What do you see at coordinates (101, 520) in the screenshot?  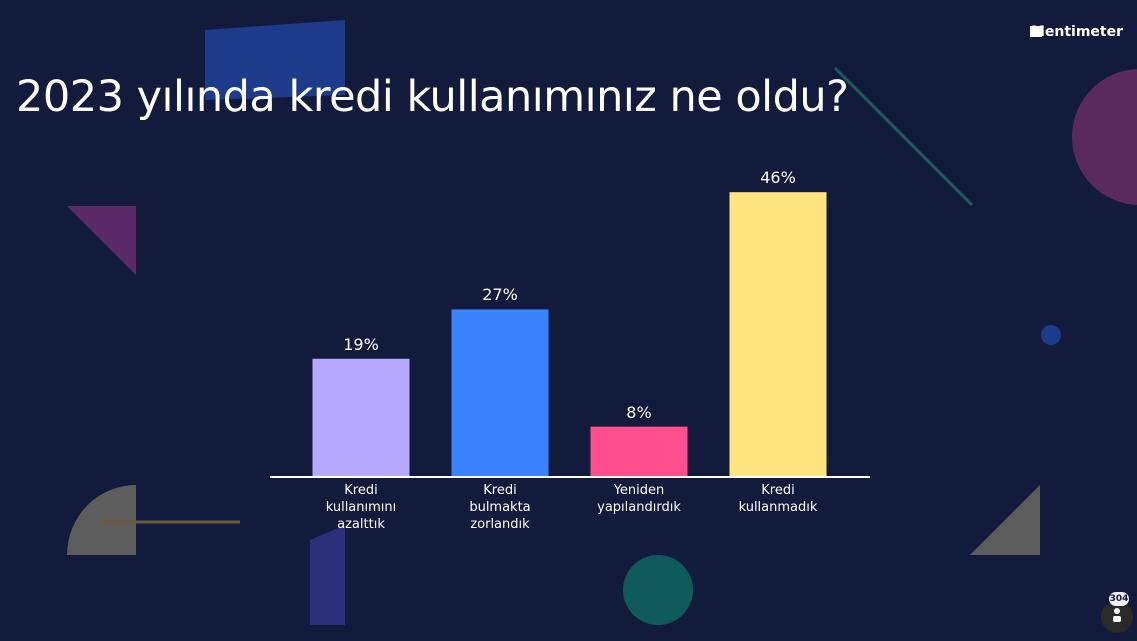 I see `deco-half-circle` at bounding box center [101, 520].